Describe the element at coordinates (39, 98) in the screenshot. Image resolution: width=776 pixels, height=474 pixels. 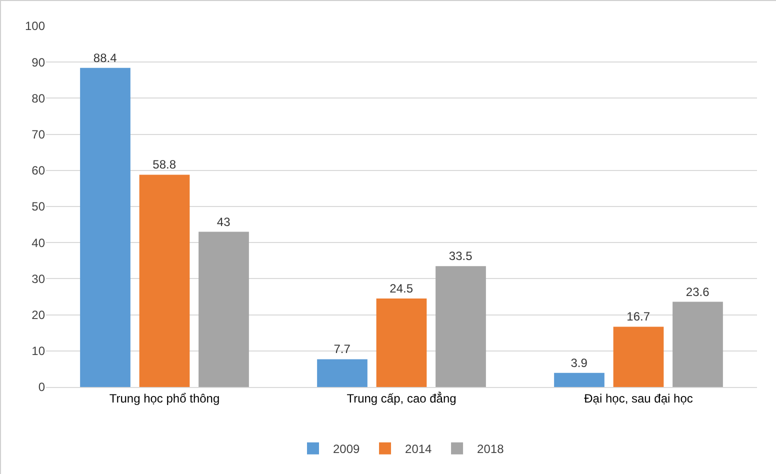
I see `y-tick-label: 80` at that location.